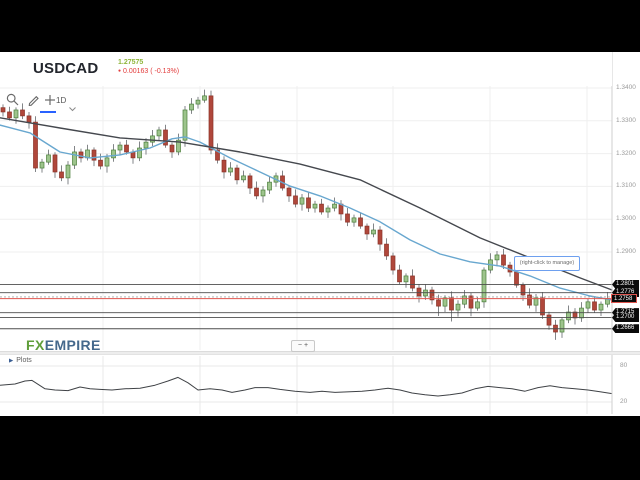 Image resolution: width=640 pixels, height=480 pixels. Describe the element at coordinates (151, 71) in the screenshot. I see `change-text: 0.00163 ( -0.13%)` at that location.